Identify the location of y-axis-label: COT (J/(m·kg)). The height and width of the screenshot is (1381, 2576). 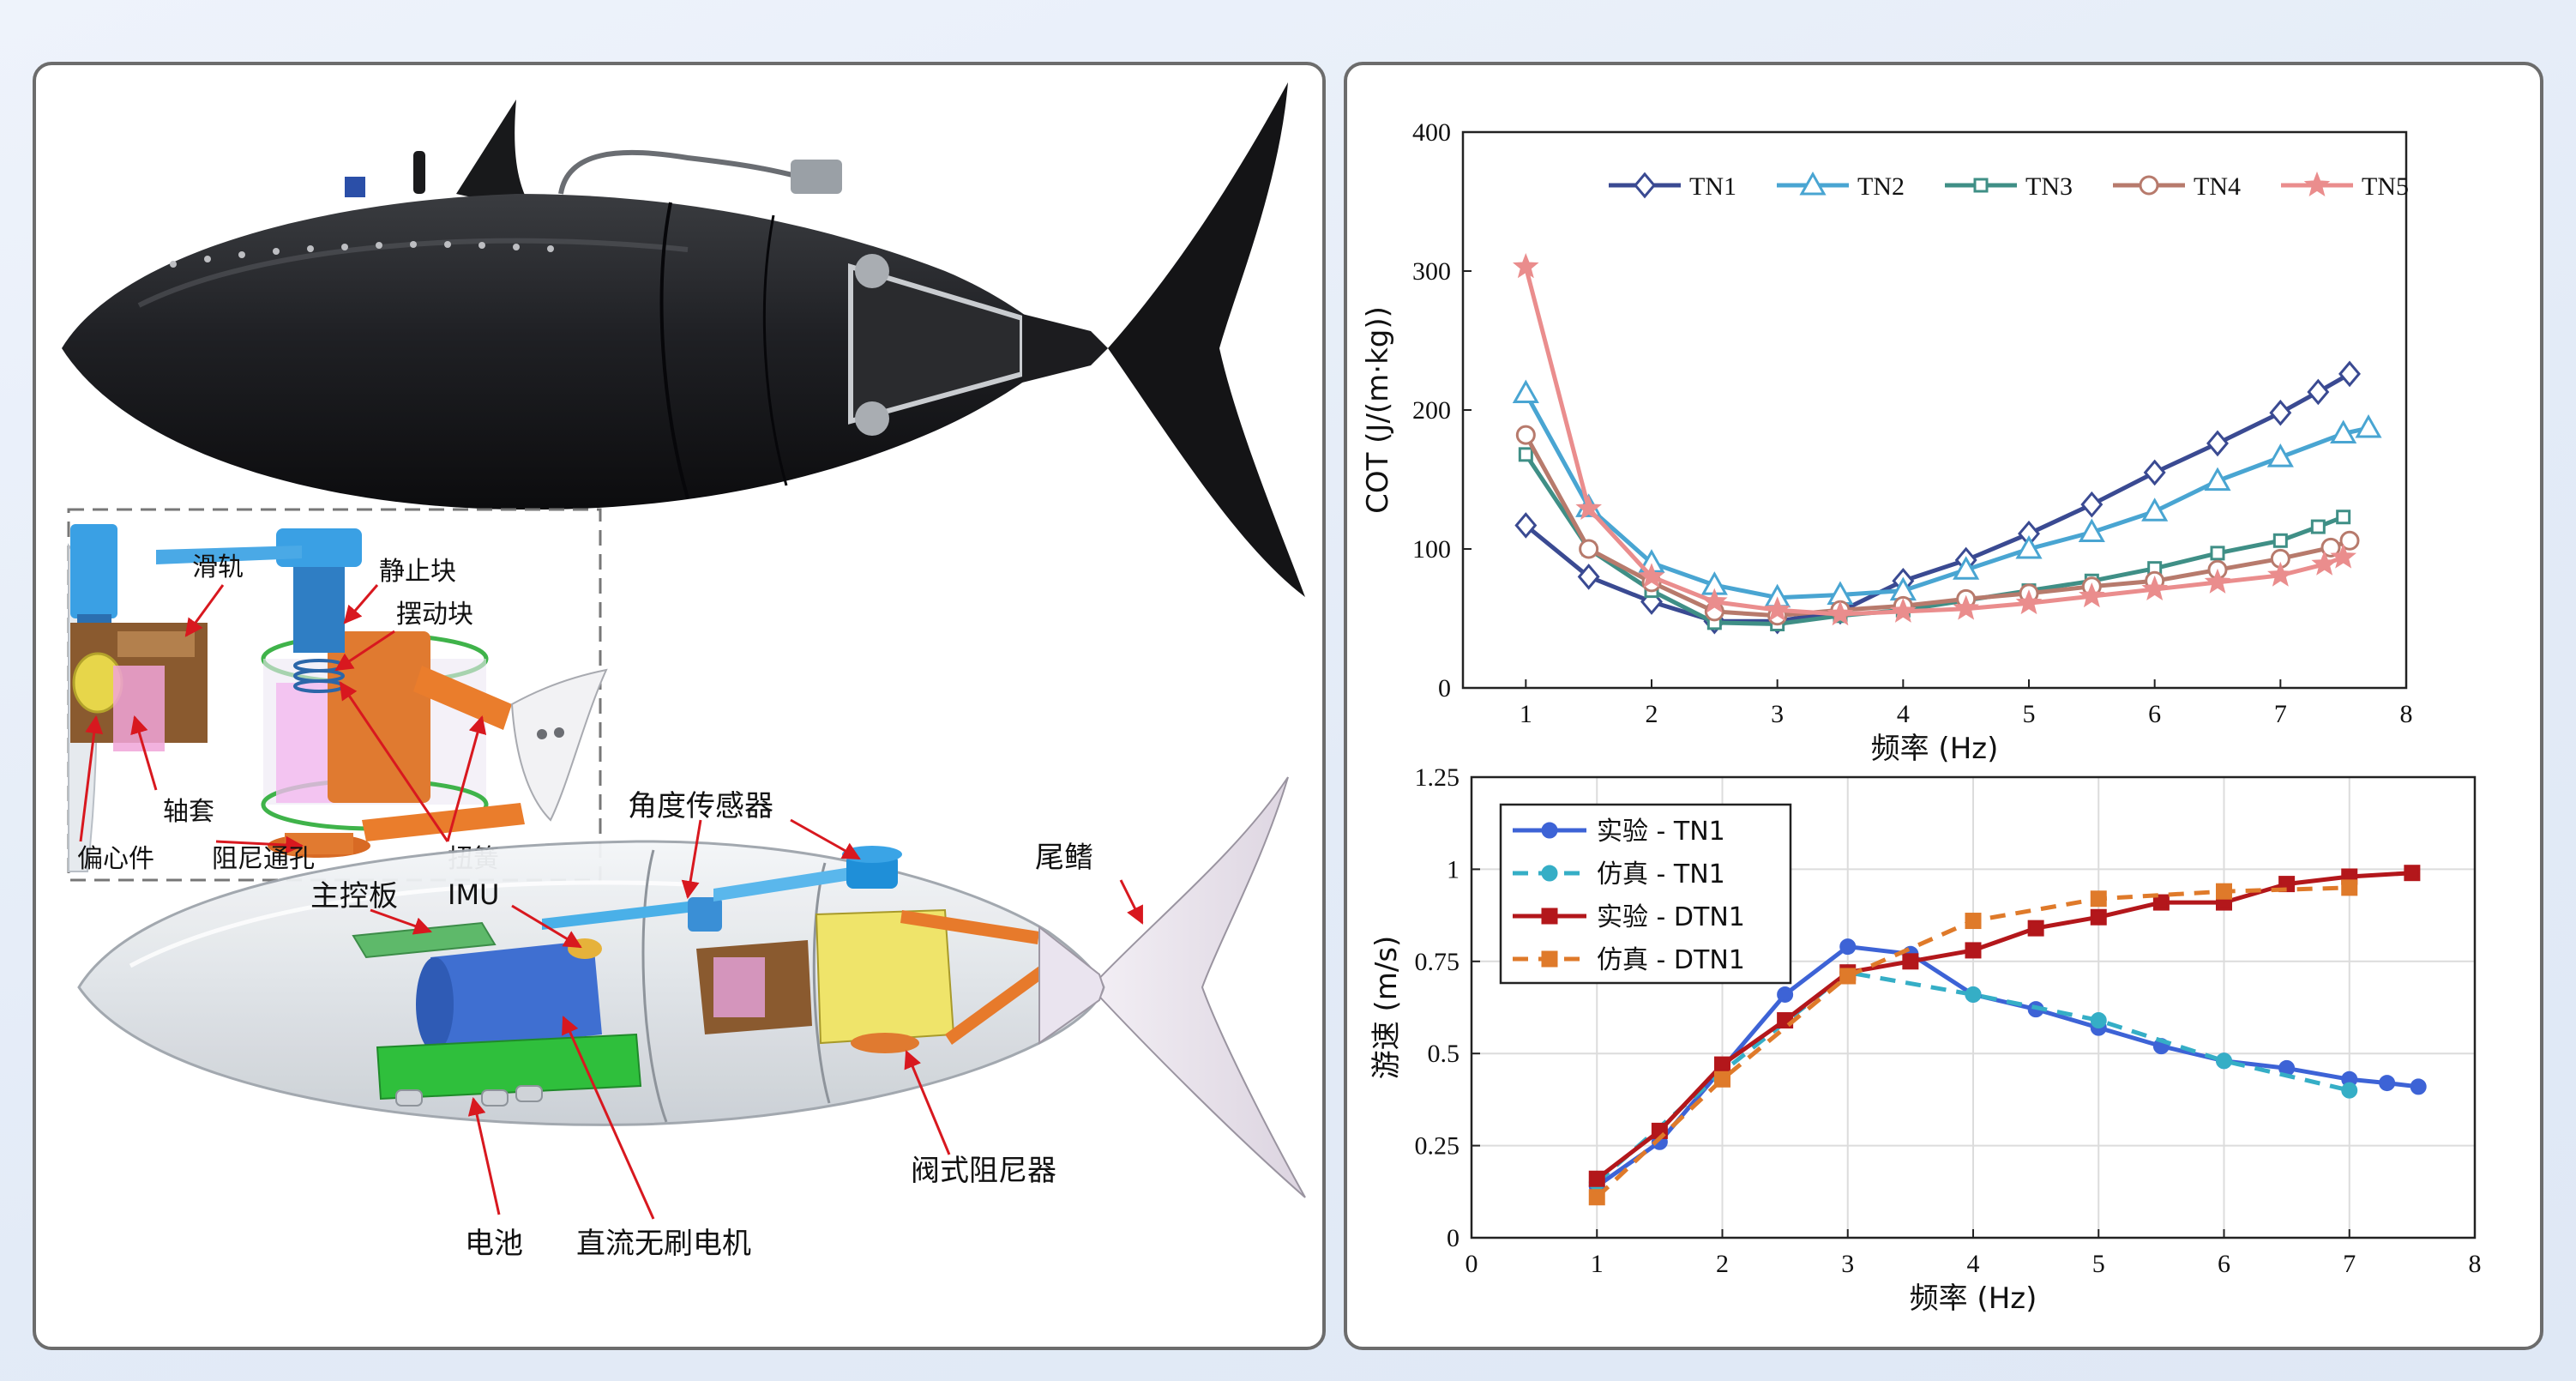
(1378, 410).